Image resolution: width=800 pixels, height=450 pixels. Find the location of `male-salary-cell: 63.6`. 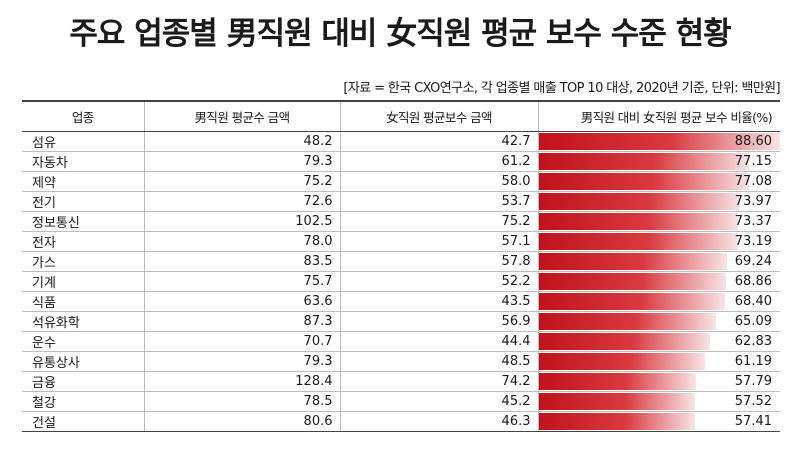

male-salary-cell: 63.6 is located at coordinates (241, 301).